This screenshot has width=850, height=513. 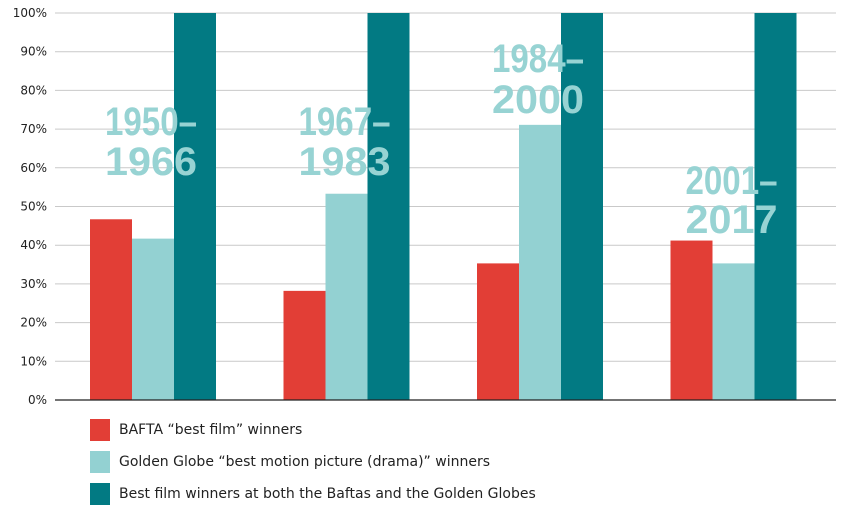 What do you see at coordinates (100, 430) in the screenshot?
I see `legend-swatch-bafta` at bounding box center [100, 430].